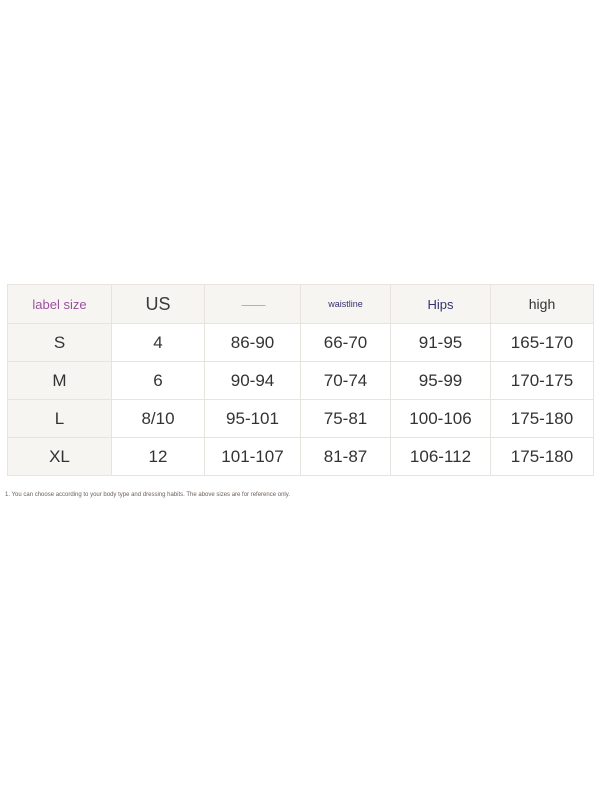 This screenshot has height=800, width=600. I want to click on table-row-l: L 8/10 95-101 75-81 100-106 175-180, so click(300, 418).